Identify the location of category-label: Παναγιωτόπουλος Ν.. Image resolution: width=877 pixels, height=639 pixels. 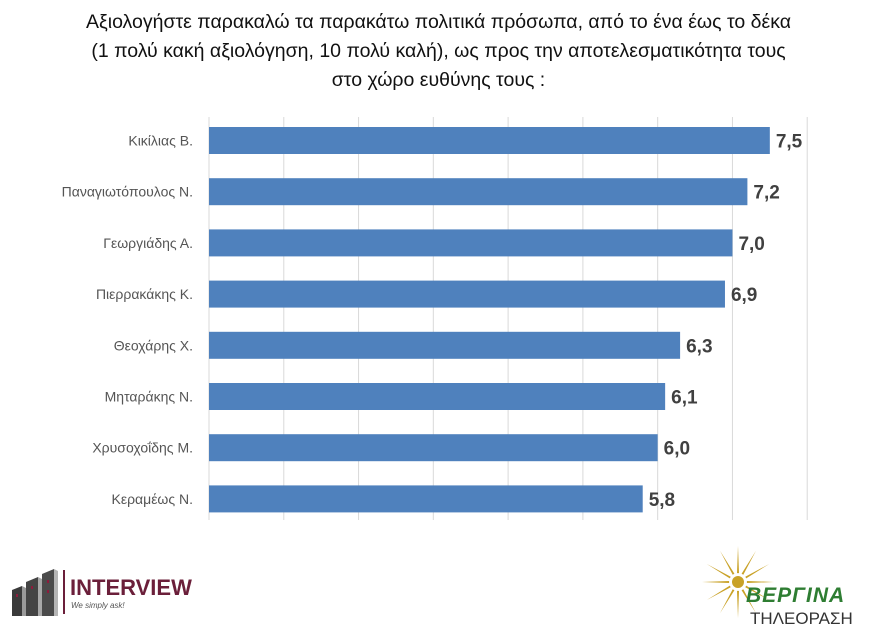
(127, 192).